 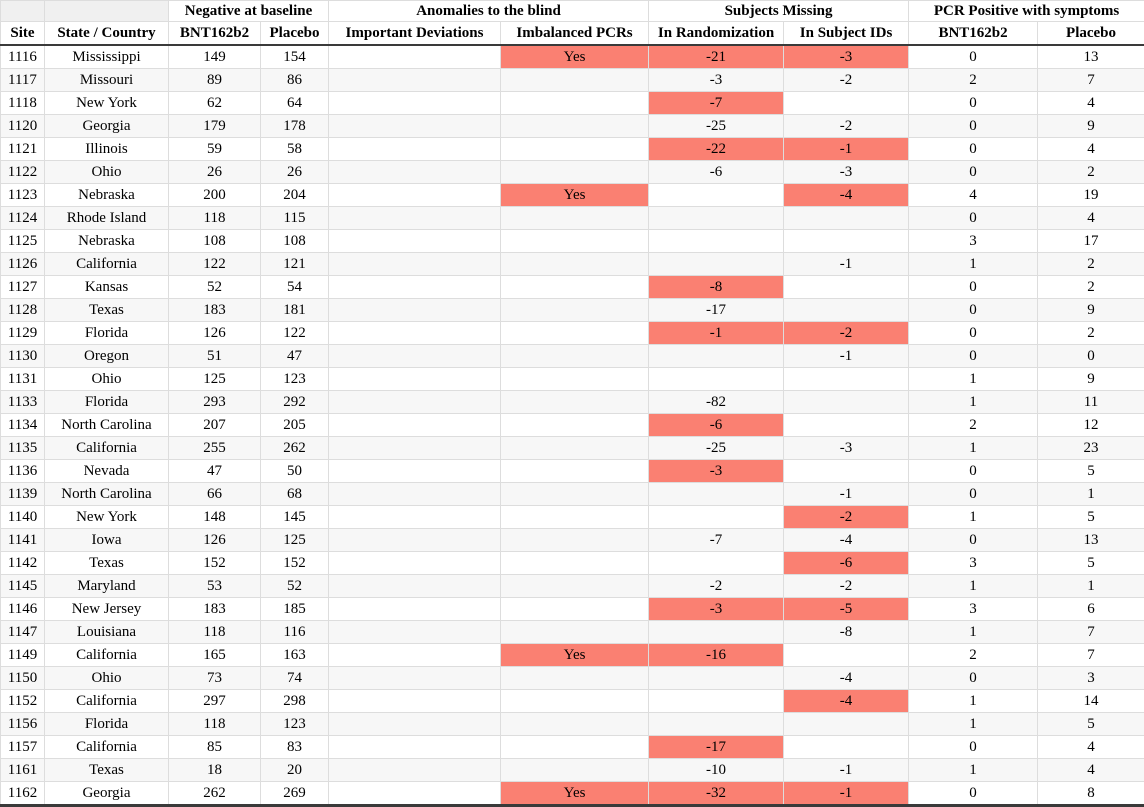 I want to click on cell-negative_bnt162b2: 85, so click(x=214, y=747).